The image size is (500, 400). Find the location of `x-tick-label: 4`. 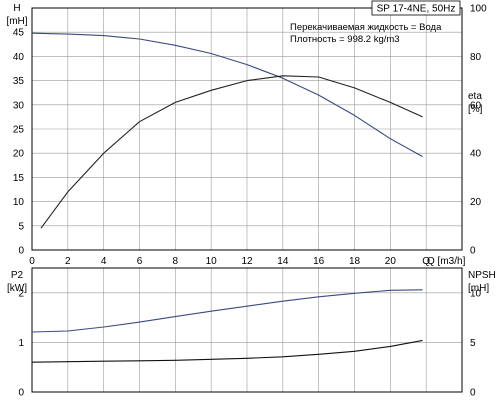

x-tick-label: 4 is located at coordinates (104, 261).